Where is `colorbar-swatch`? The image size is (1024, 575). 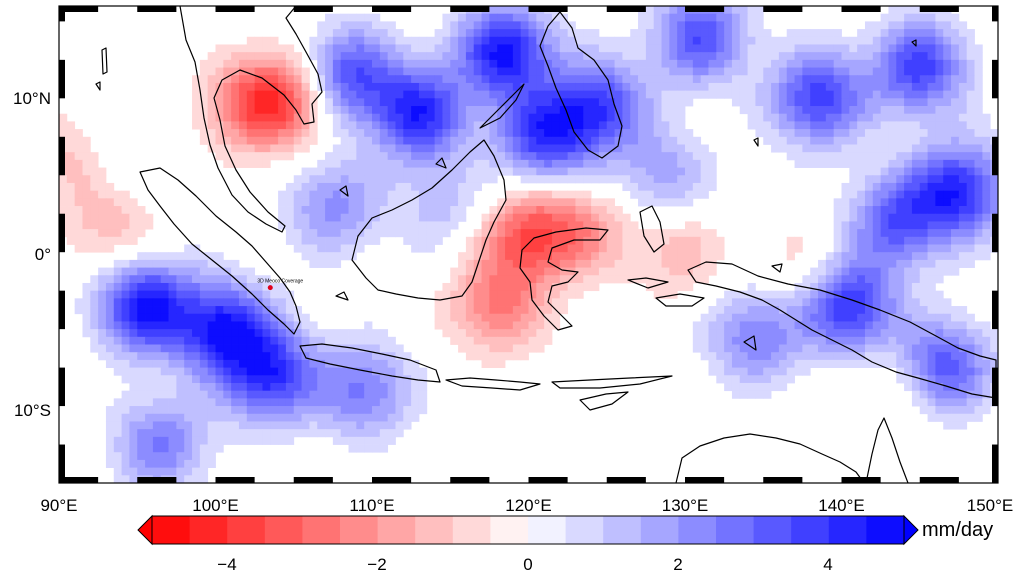 colorbar-swatch is located at coordinates (396, 530).